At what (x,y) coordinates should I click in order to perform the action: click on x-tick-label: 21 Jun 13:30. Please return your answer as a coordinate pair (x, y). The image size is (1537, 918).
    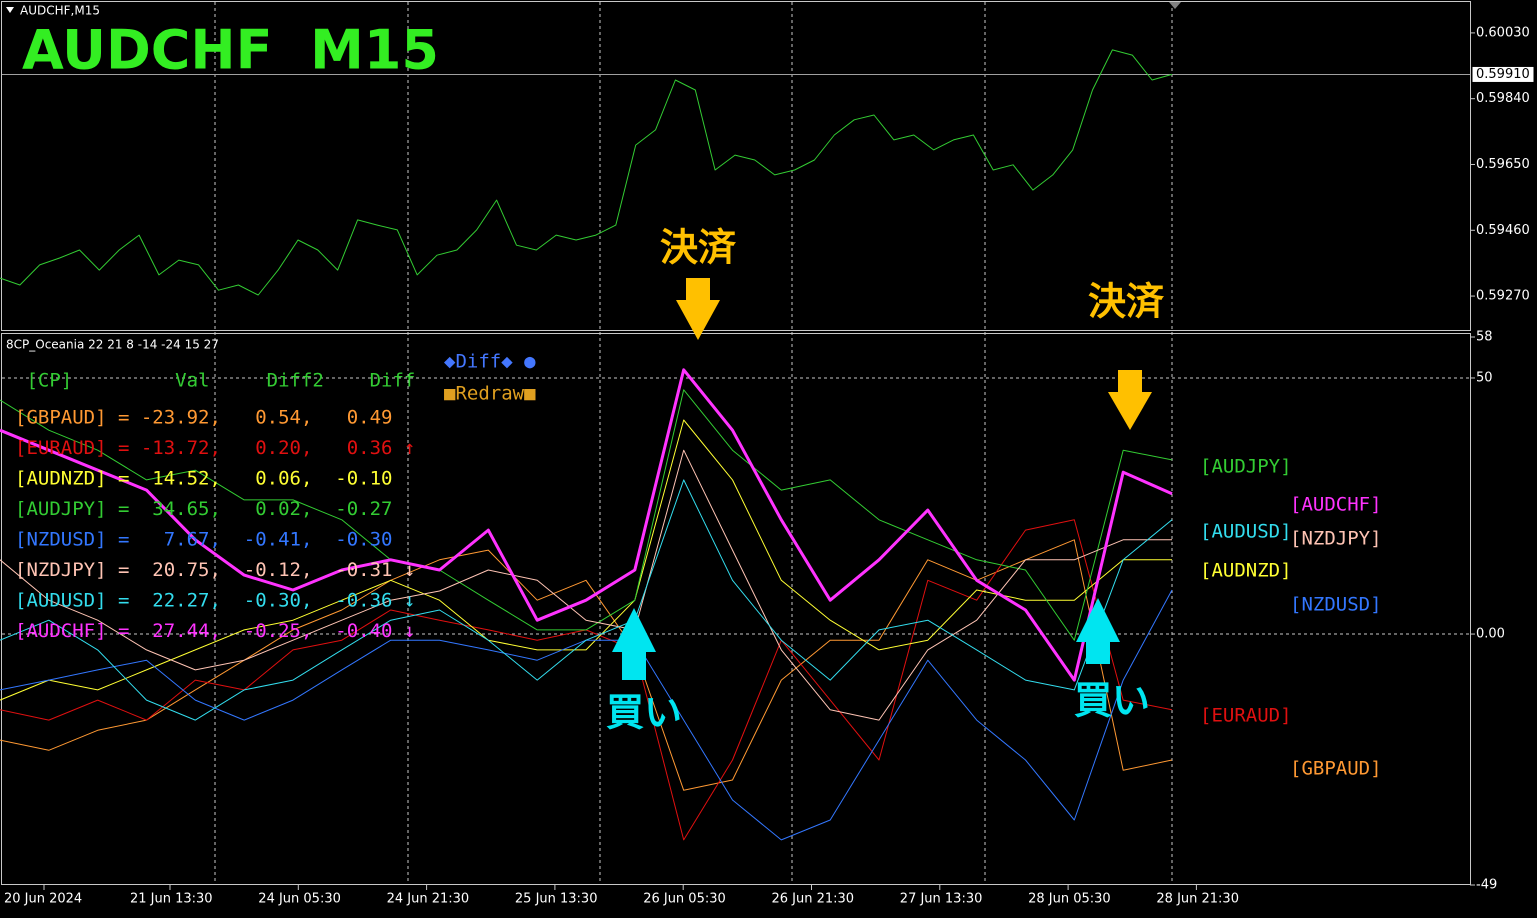
    Looking at the image, I should click on (171, 899).